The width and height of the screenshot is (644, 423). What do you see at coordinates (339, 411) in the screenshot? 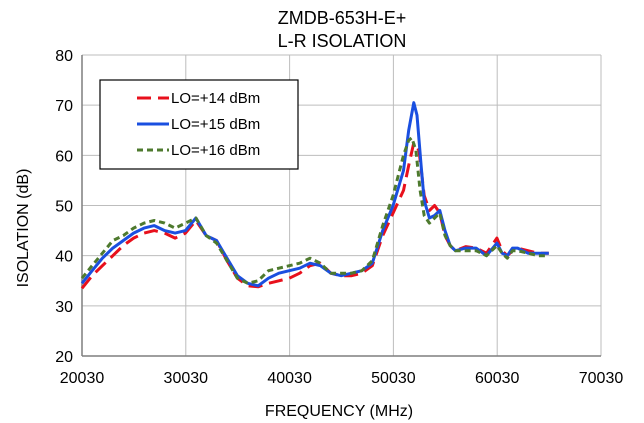
I see `x-axis-label: FREQUENCY (MHz)` at bounding box center [339, 411].